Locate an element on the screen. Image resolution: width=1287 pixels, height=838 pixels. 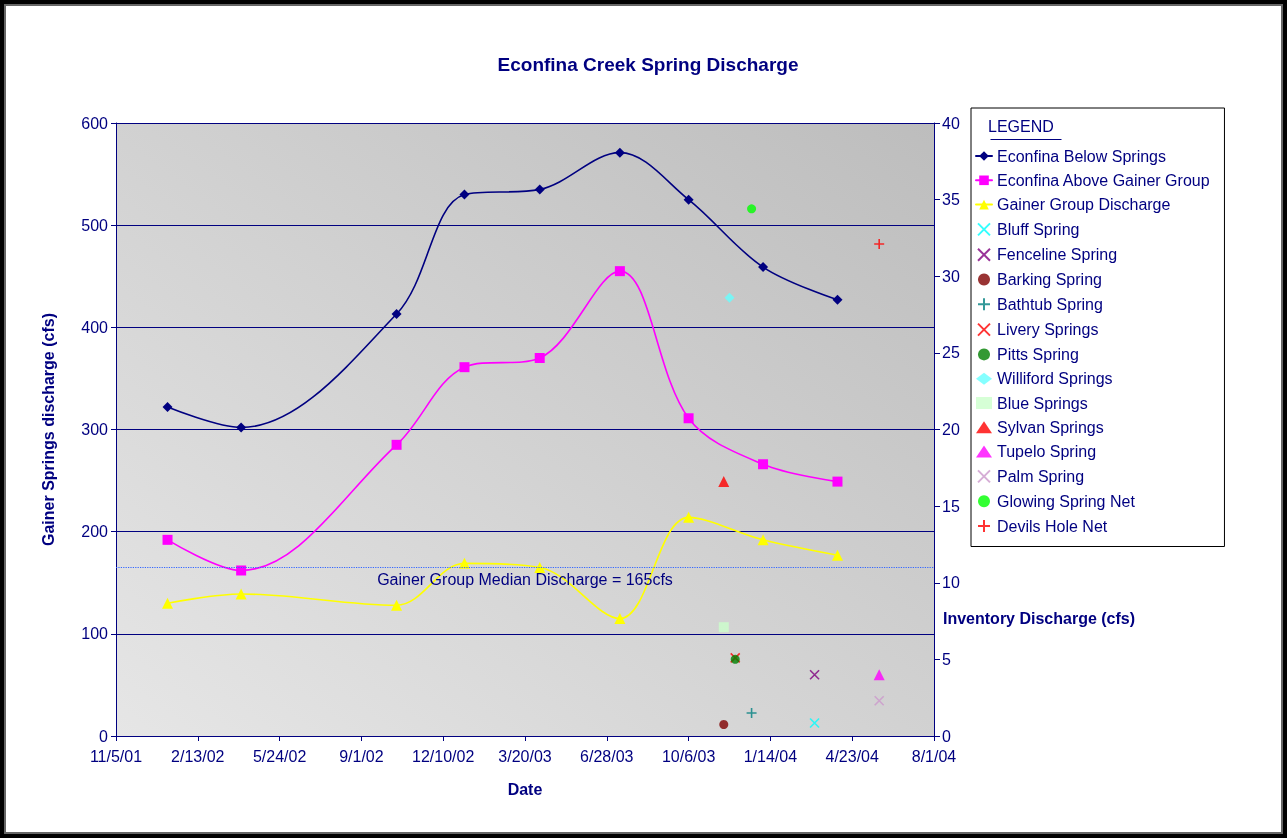
y2-tick-label: 5 is located at coordinates (946, 659).